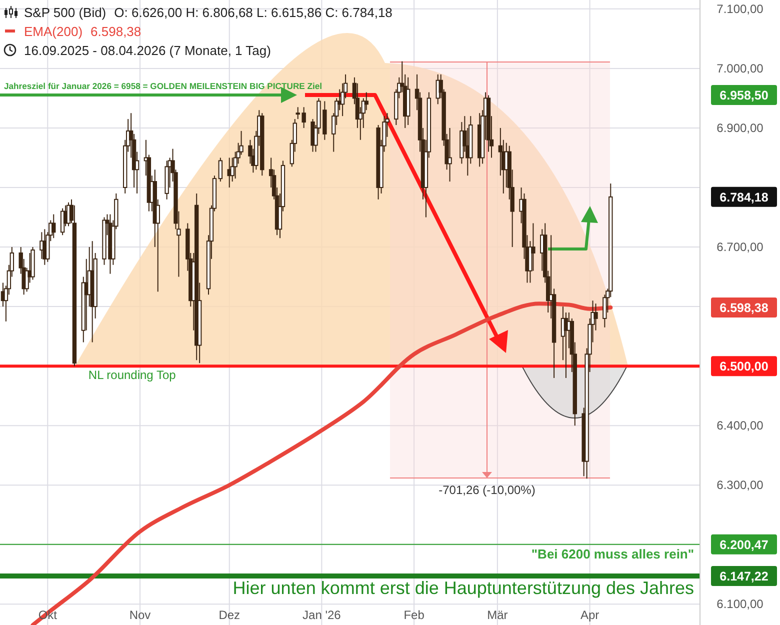  I want to click on annotation: "Bei 6200 muss alles rein", so click(612, 554).